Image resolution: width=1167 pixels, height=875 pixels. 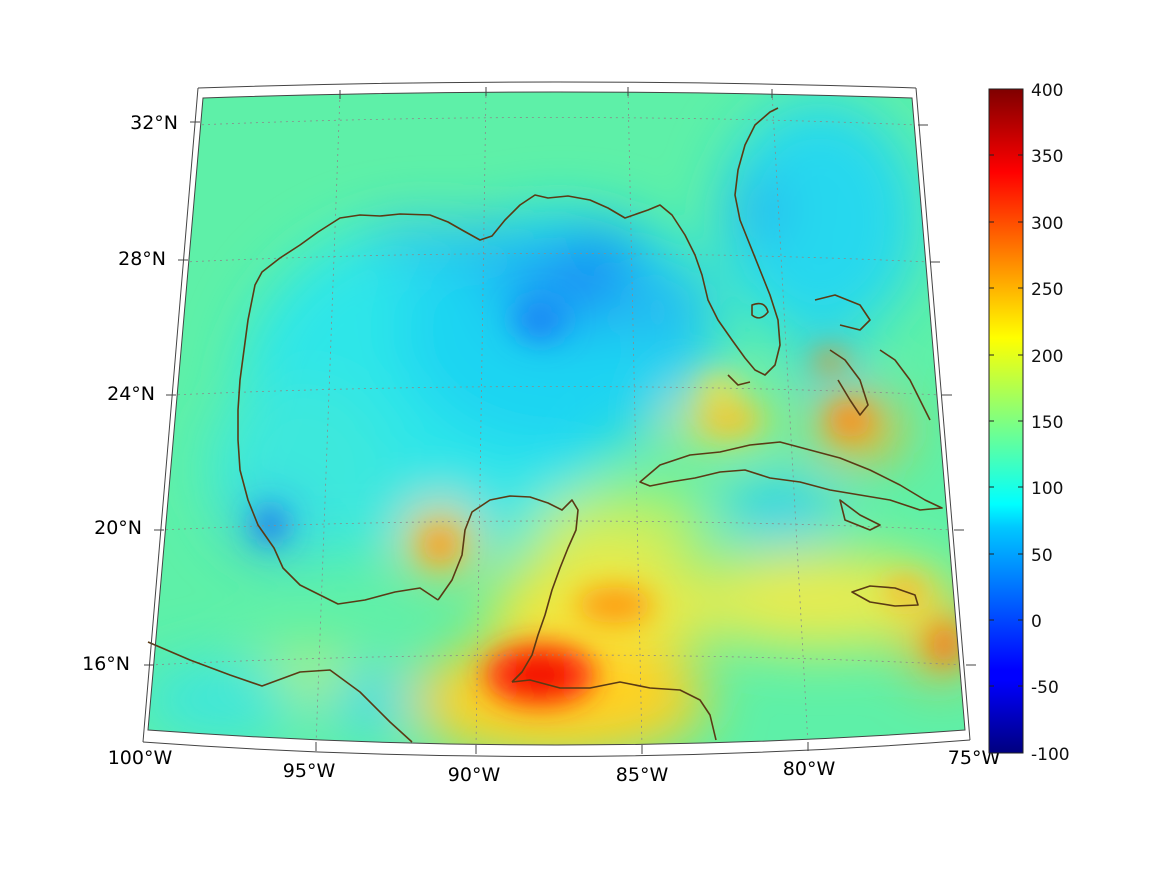 I want to click on lat-label: 16°N, so click(x=106, y=664).